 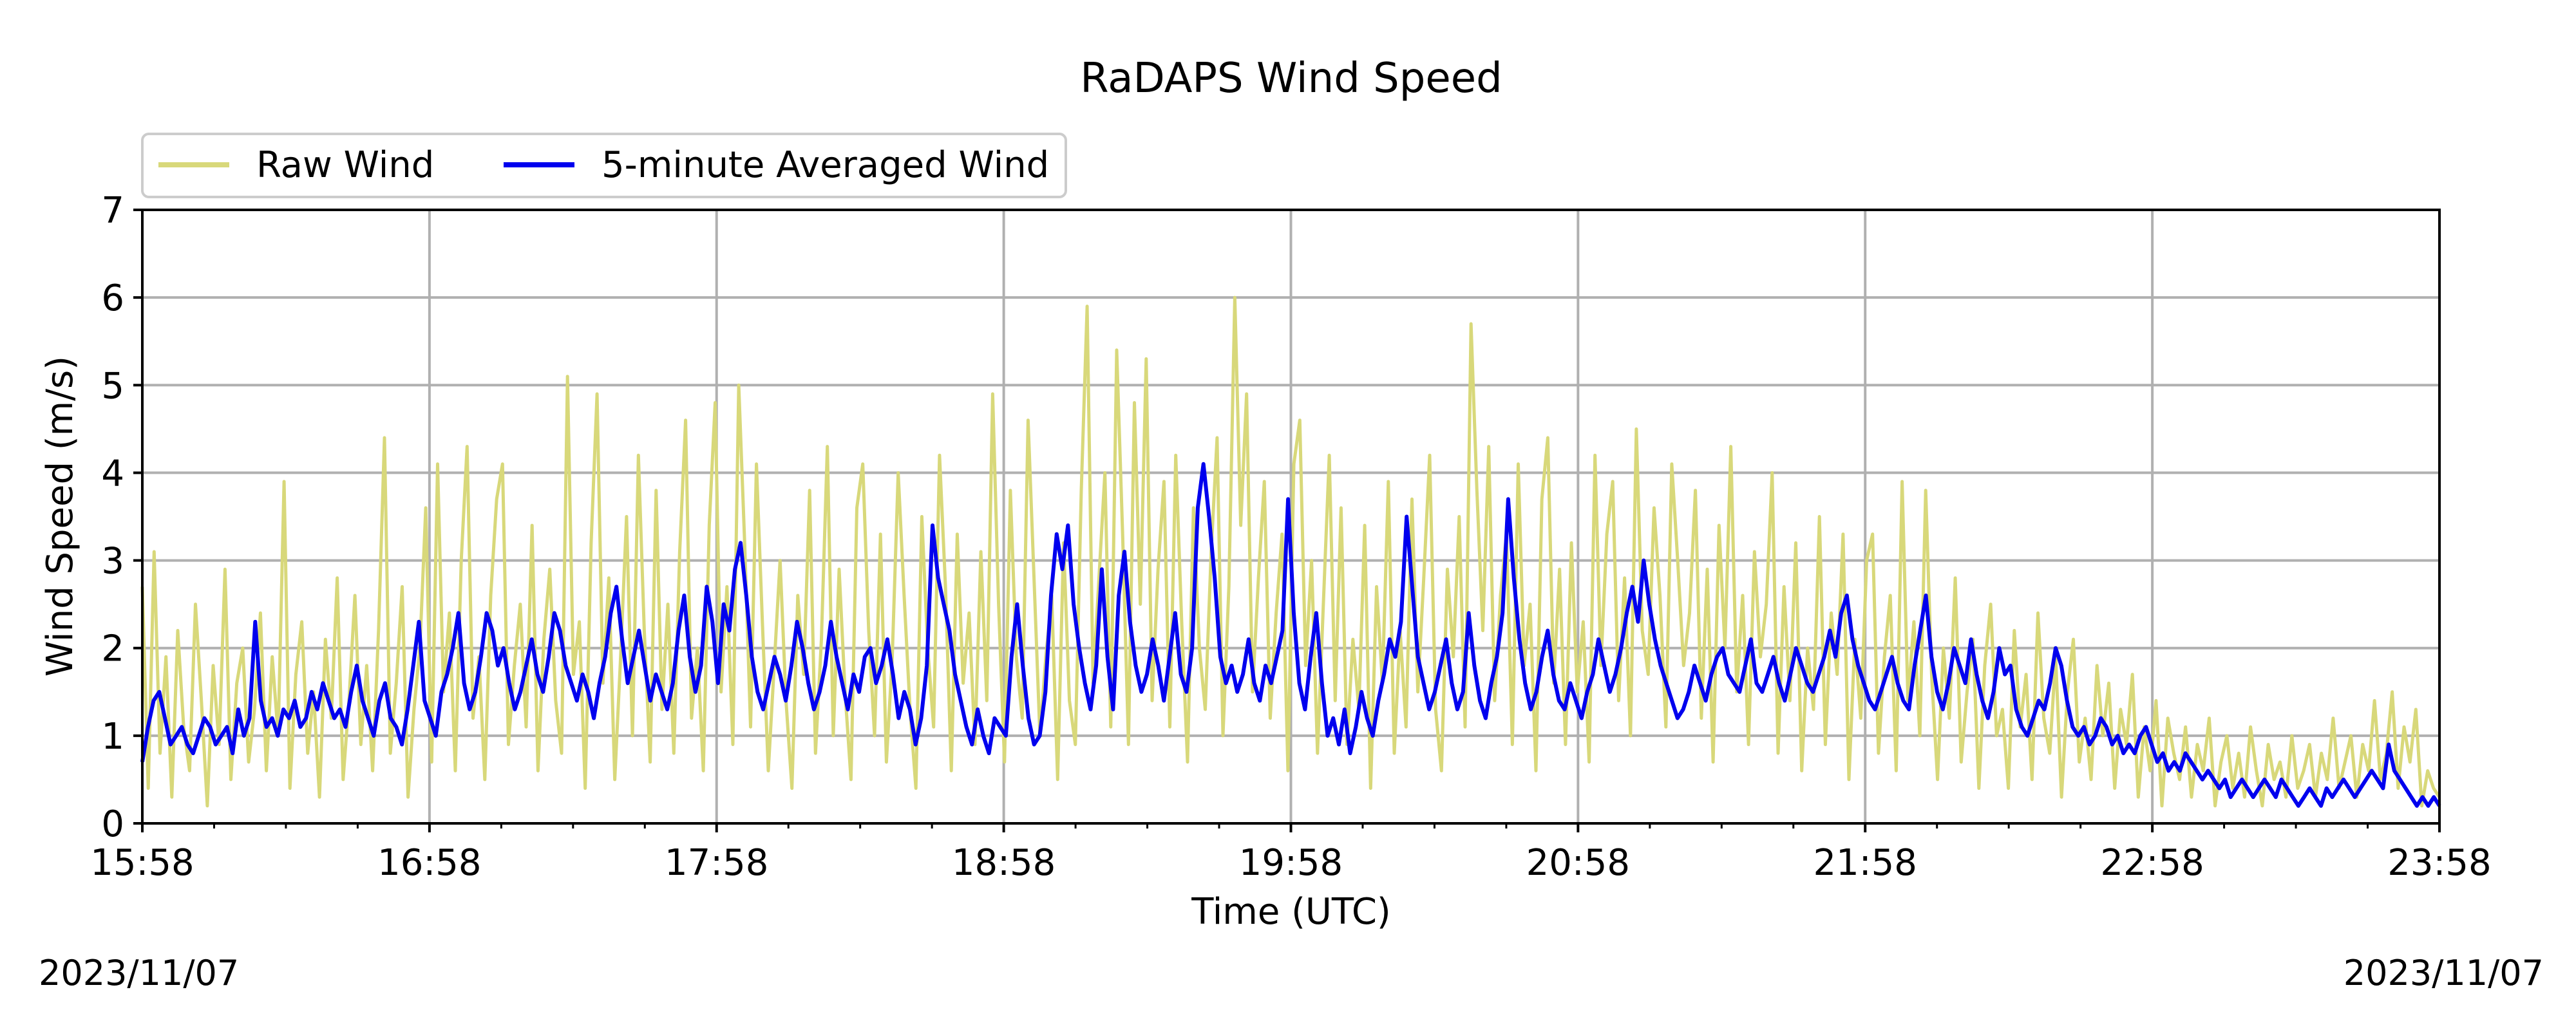 I want to click on x-tick-label: 18:58, so click(x=1004, y=863).